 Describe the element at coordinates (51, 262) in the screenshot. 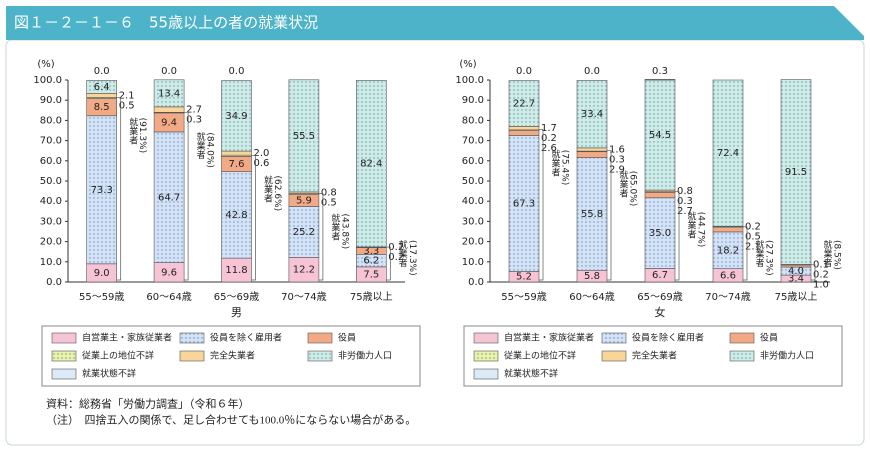

I see `y-tick-label: 10.0` at that location.